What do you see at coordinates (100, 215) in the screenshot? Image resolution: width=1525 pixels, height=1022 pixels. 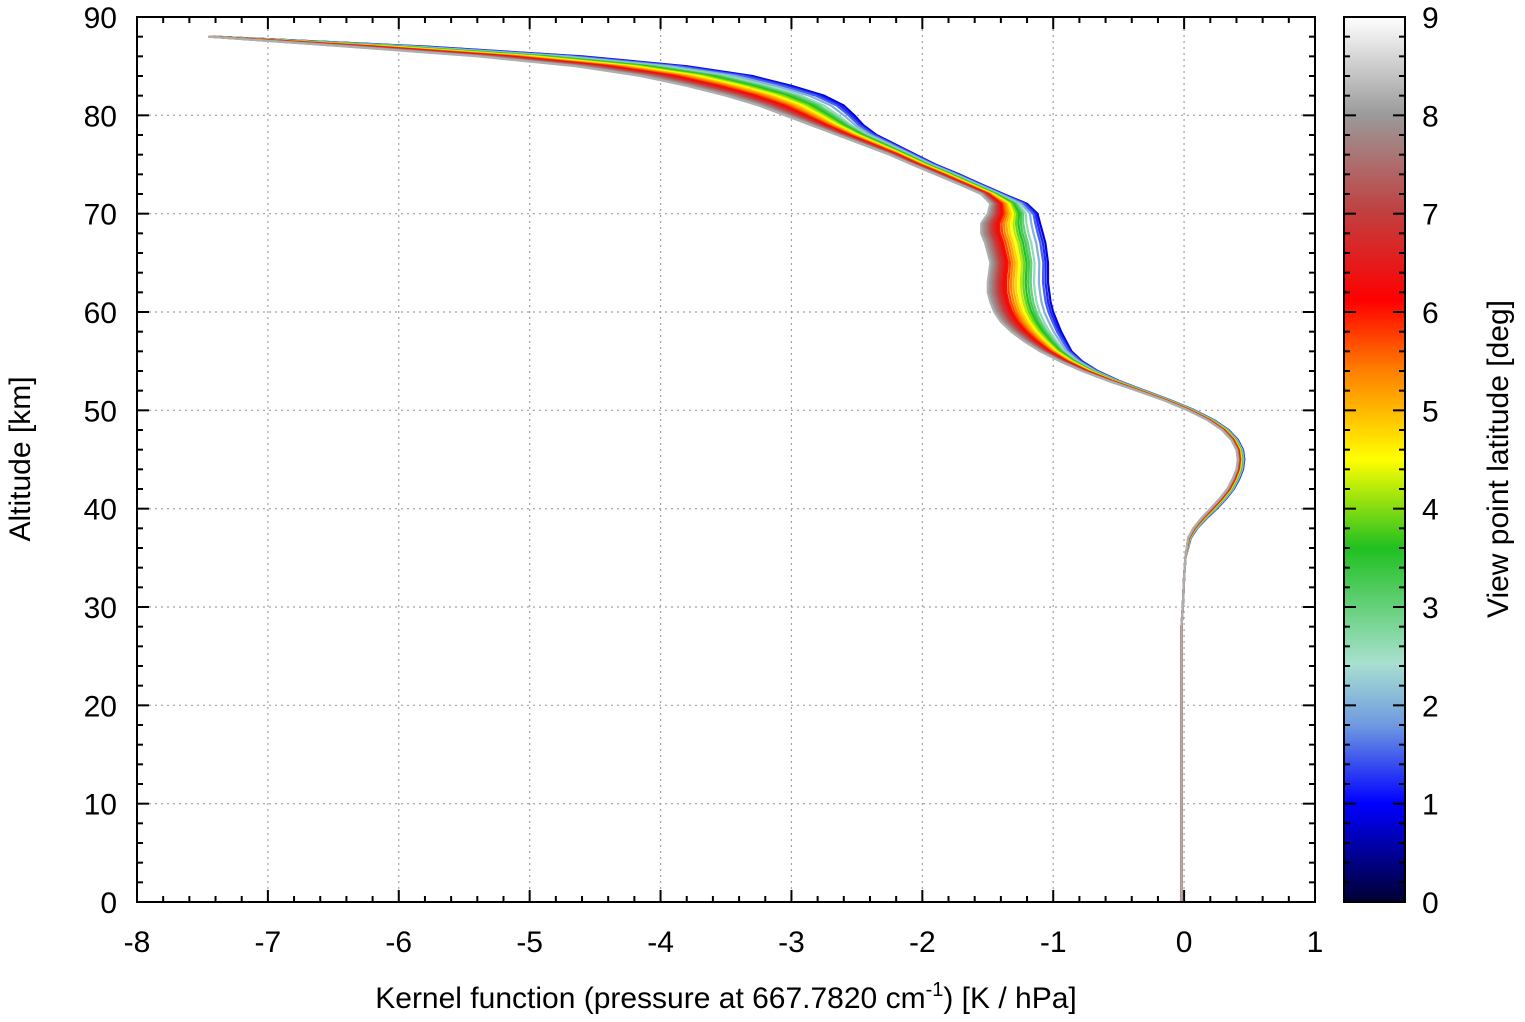 I see `y-tick-label: 70` at bounding box center [100, 215].